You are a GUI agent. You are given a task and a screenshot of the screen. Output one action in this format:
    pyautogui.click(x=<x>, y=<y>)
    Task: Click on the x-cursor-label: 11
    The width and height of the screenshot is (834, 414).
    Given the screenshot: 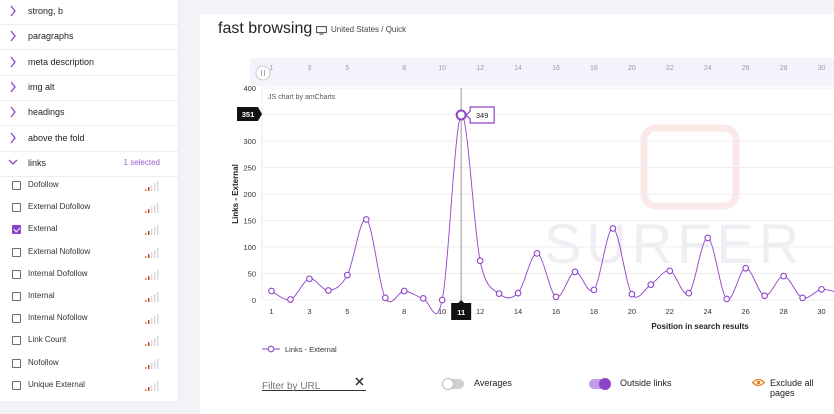 What is the action you would take?
    pyautogui.click(x=461, y=312)
    